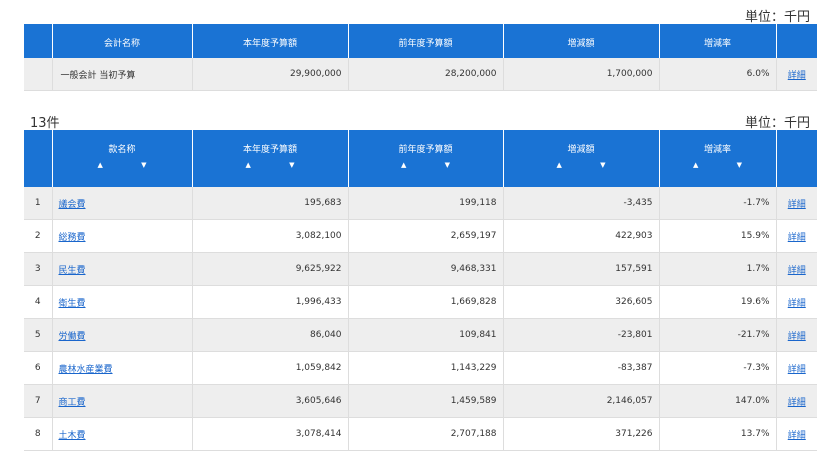 This screenshot has height=451, width=840. What do you see at coordinates (38, 401) in the screenshot?
I see `row-number: 7` at bounding box center [38, 401].